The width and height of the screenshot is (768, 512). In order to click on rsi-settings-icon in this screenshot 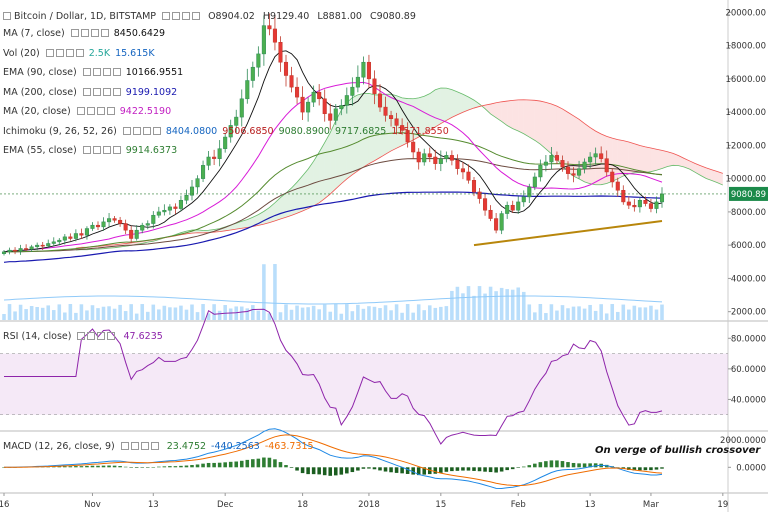, I will do `click(91, 336)`.